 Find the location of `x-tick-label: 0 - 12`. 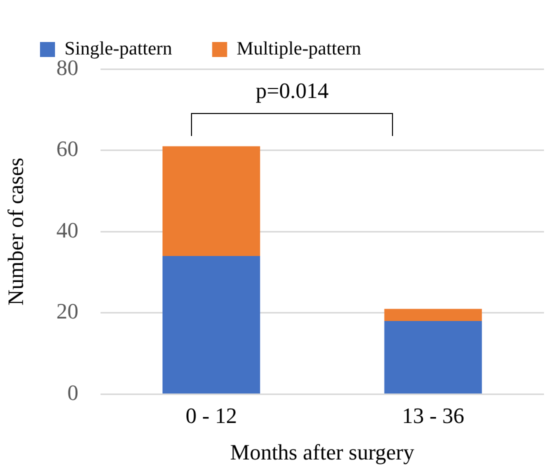

x-tick-label: 0 - 12 is located at coordinates (211, 415).